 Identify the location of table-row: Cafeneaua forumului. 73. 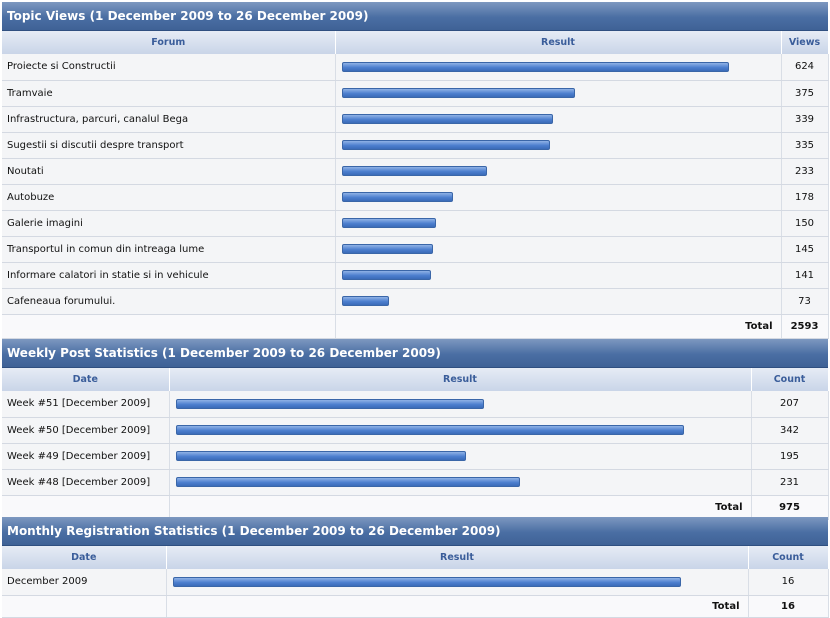
(415, 301).